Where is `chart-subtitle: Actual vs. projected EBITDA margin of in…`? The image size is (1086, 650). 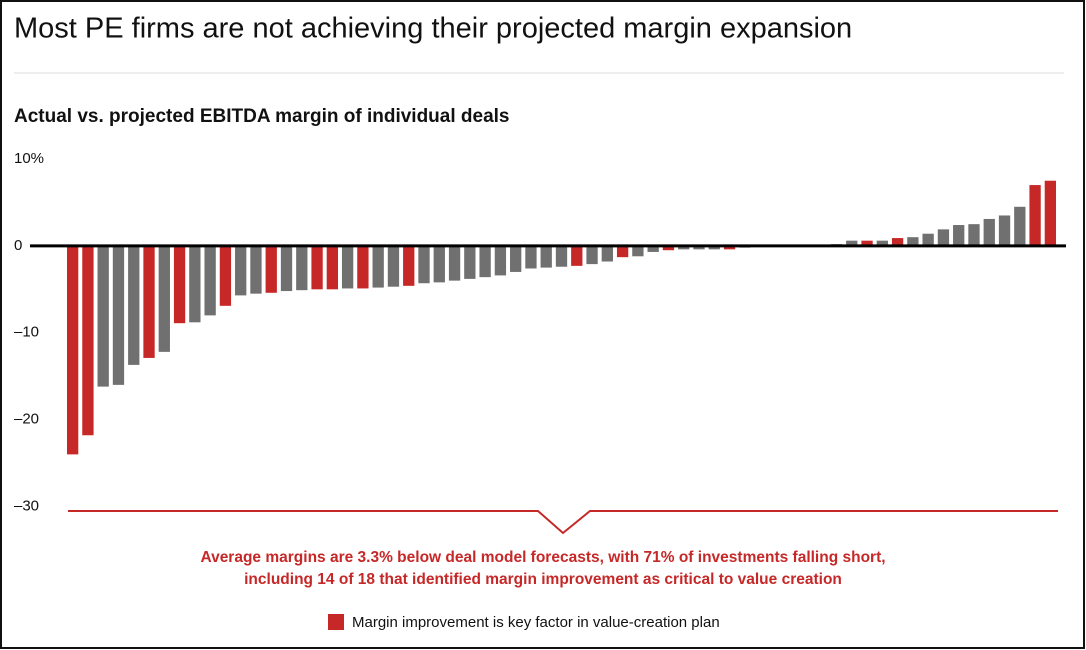
chart-subtitle: Actual vs. projected EBITDA margin of in… is located at coordinates (262, 116).